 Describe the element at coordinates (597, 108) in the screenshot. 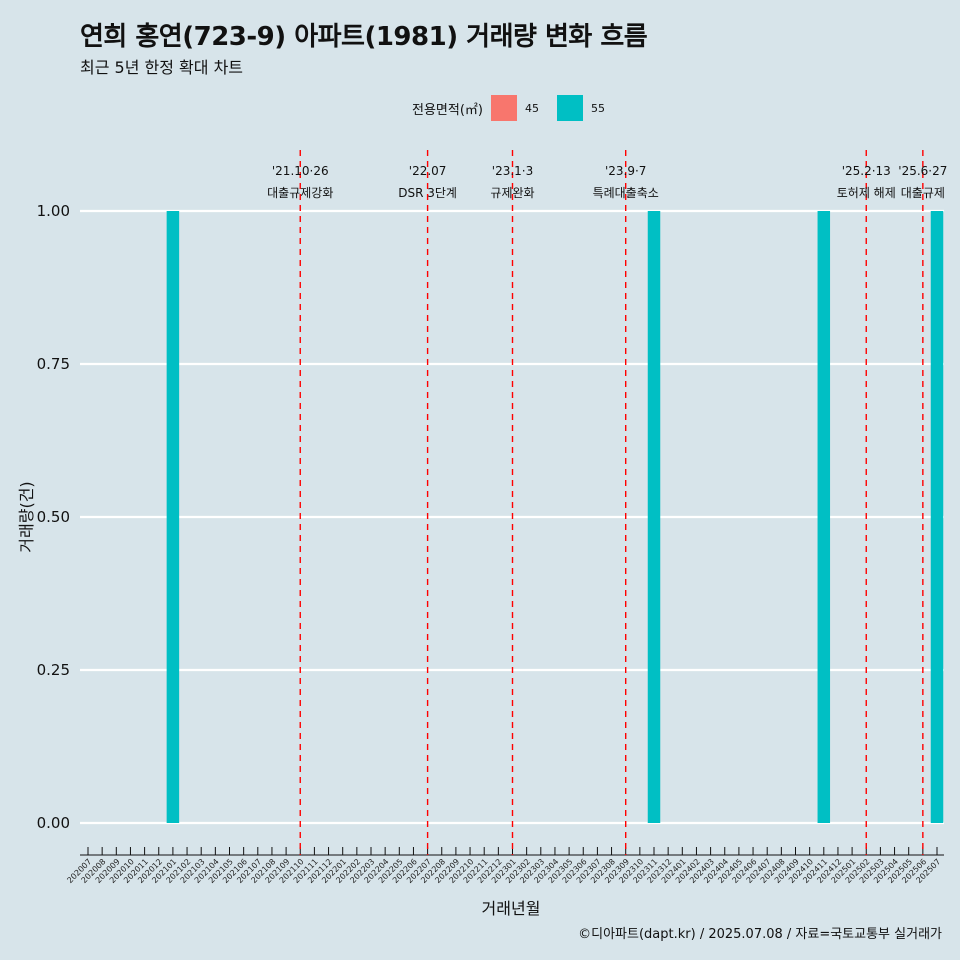

I see `legend-label-55: 55` at that location.